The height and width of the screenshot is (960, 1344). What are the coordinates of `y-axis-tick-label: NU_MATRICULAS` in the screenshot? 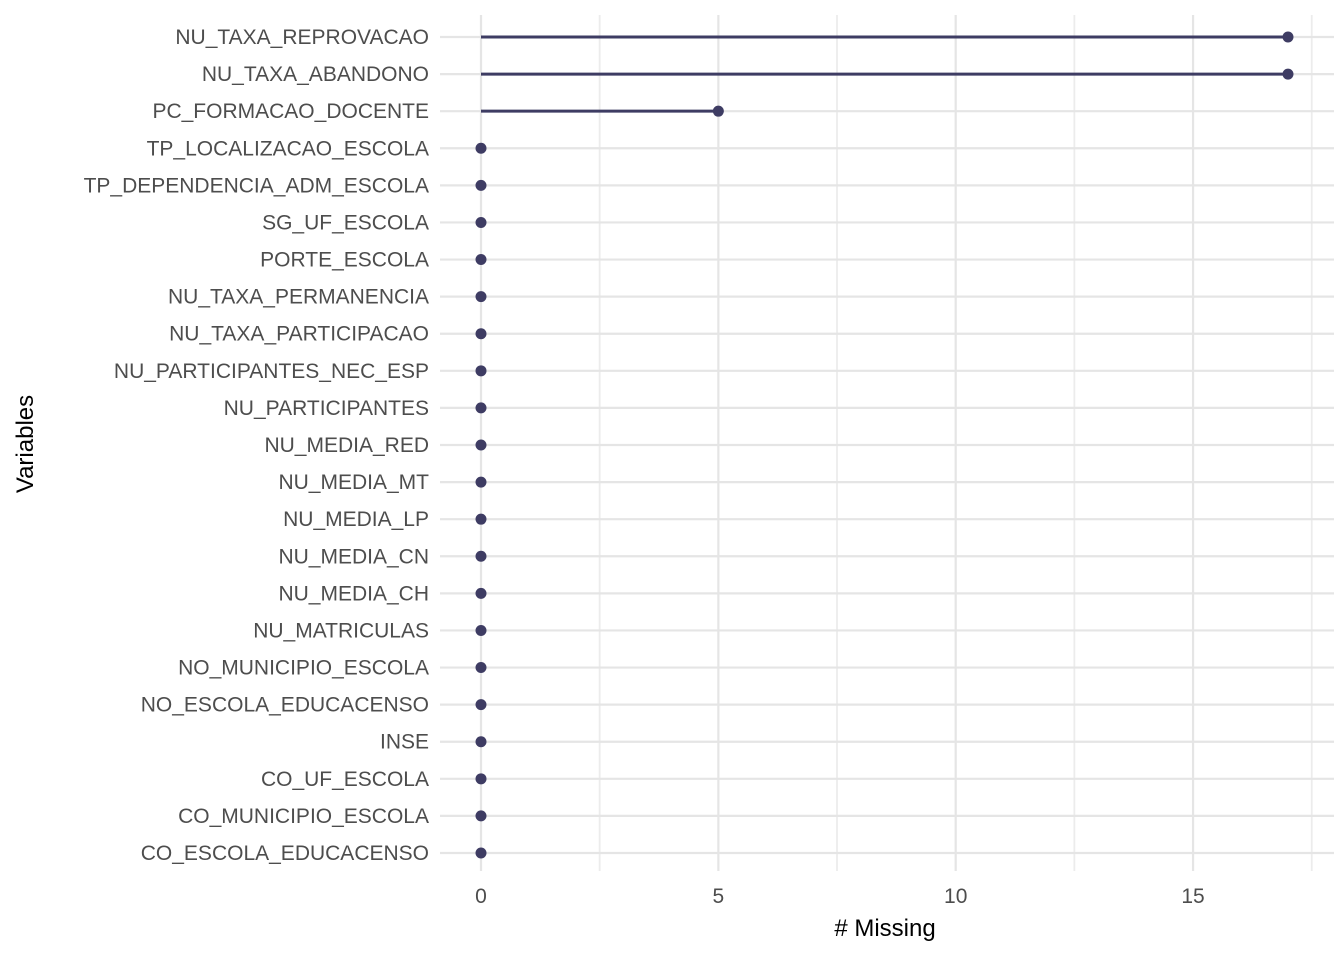 It's located at (341, 630).